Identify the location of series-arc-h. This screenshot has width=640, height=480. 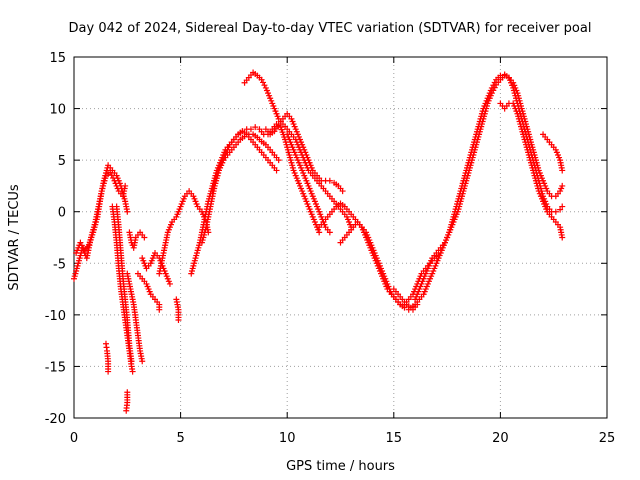
(137, 240).